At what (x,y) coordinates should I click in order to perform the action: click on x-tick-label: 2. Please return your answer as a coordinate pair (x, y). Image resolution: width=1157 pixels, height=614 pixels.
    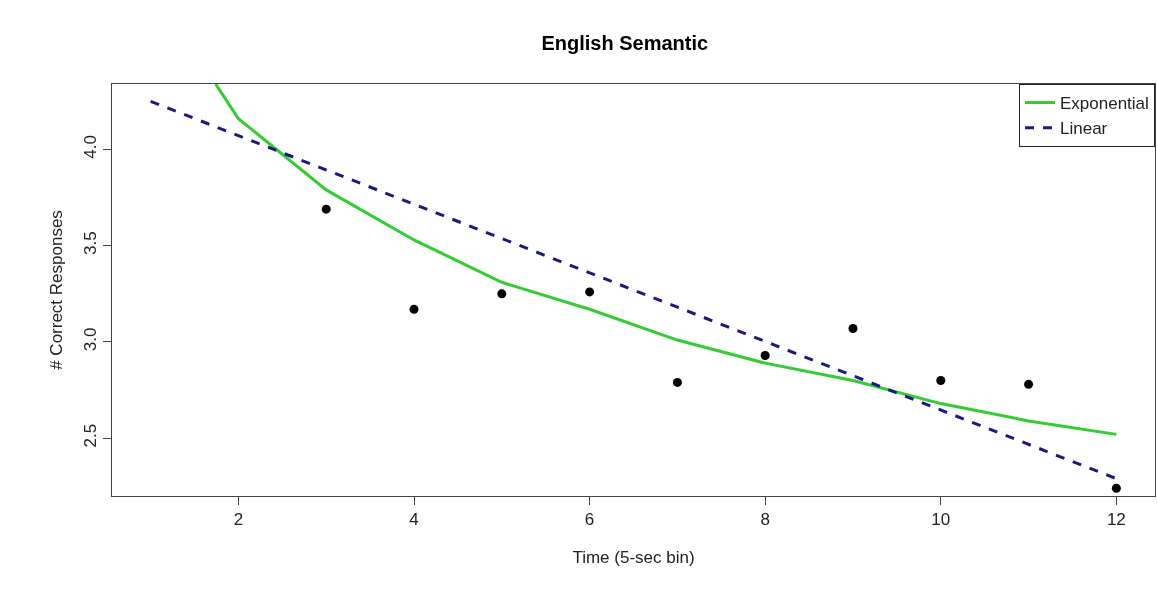
    Looking at the image, I should click on (238, 520).